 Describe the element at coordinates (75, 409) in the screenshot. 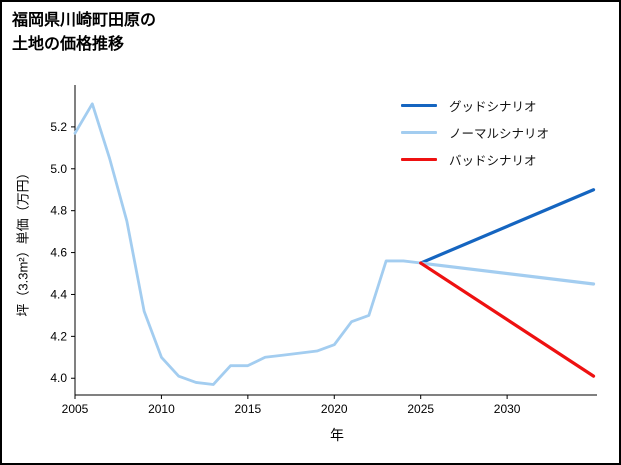

I see `x-tick-label: 2005` at that location.